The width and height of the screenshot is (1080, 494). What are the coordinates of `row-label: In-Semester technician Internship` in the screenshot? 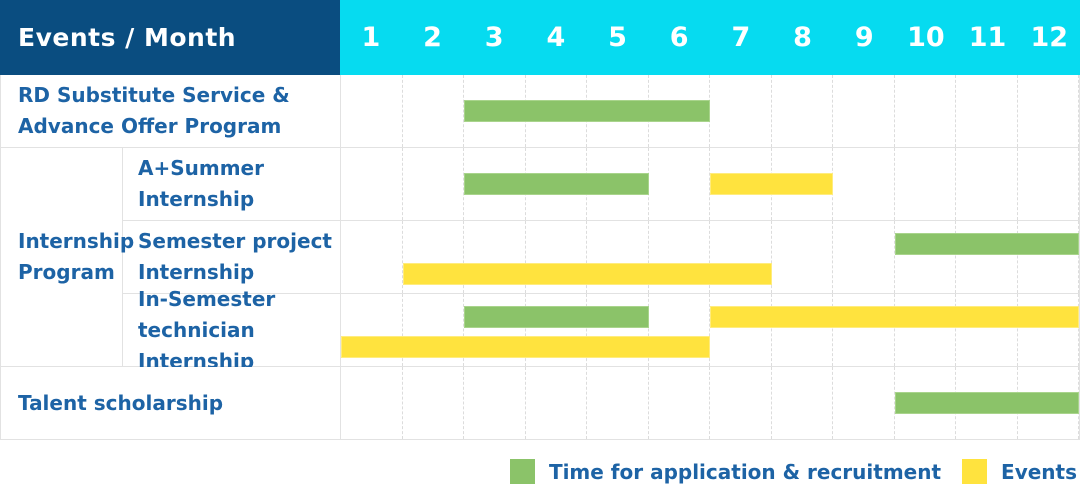 It's located at (231, 330).